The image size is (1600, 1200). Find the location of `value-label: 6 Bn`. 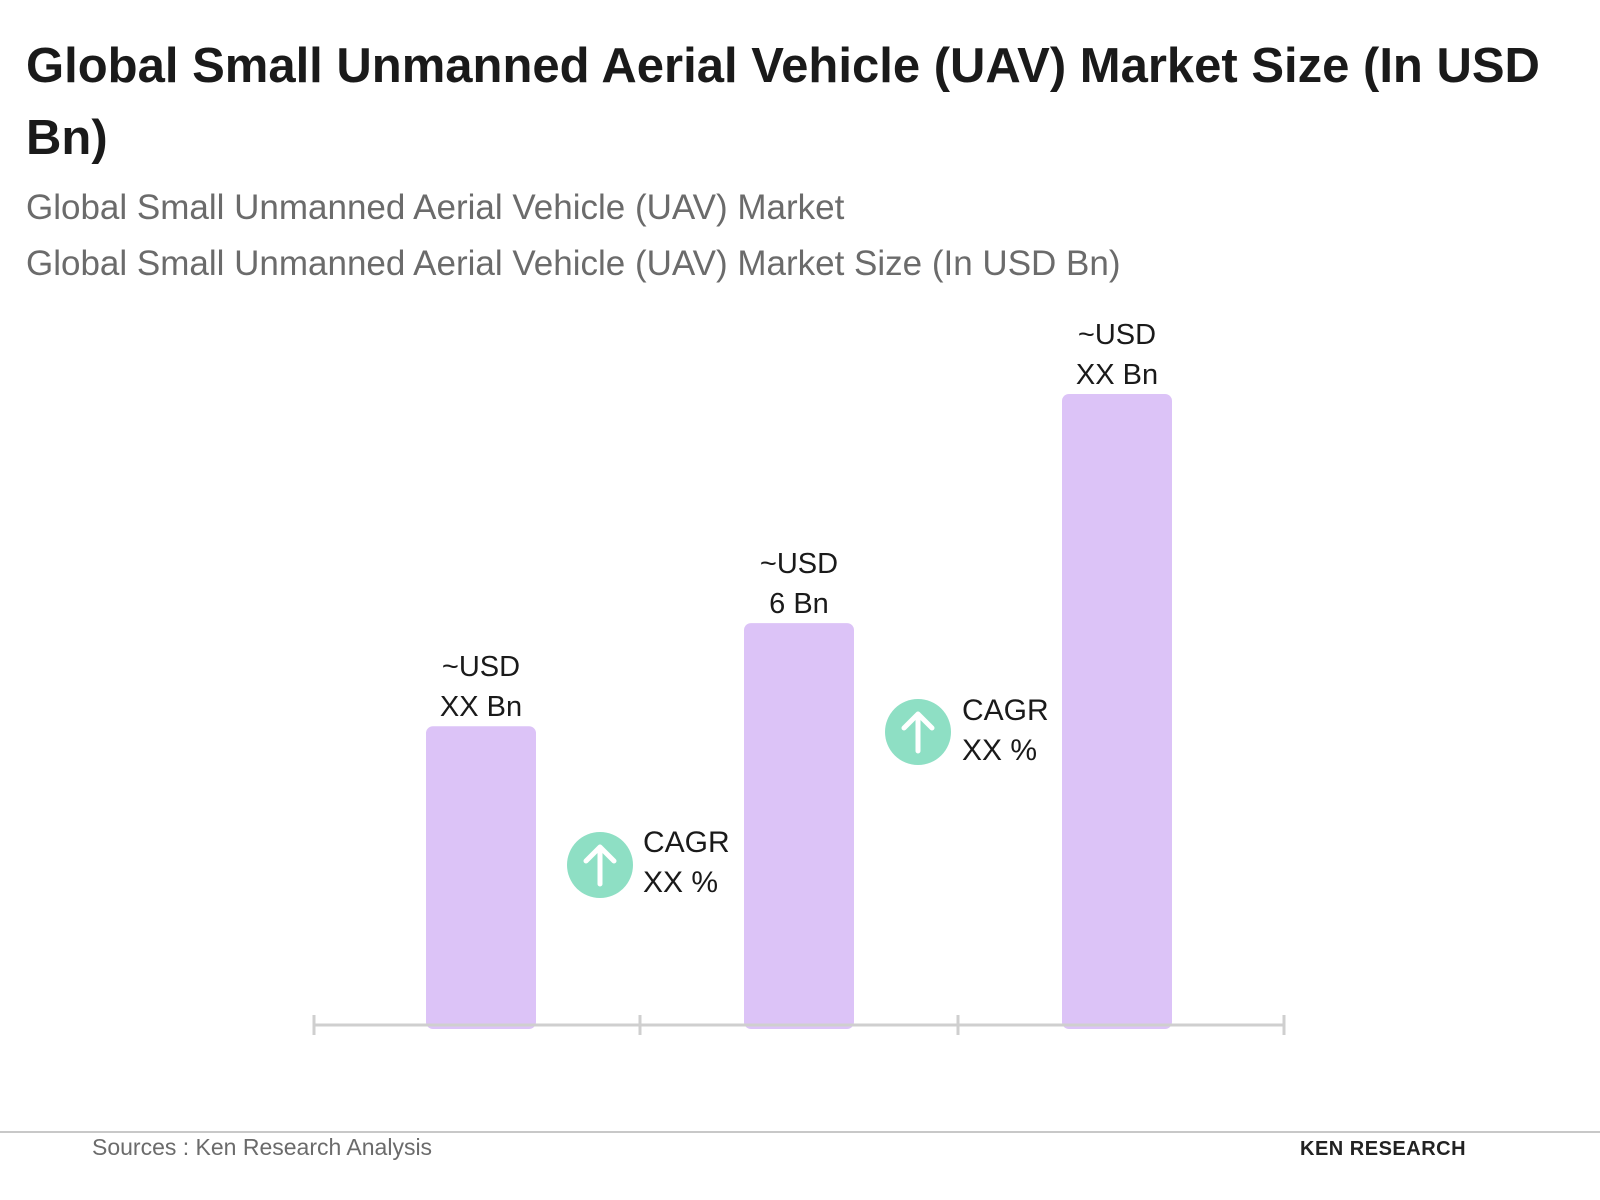

value-label: 6 Bn is located at coordinates (799, 604).